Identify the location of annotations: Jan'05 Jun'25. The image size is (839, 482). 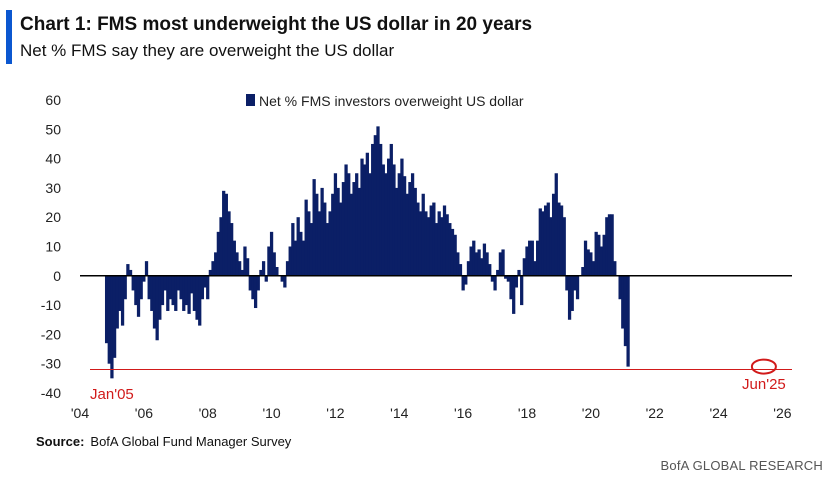
(438, 380).